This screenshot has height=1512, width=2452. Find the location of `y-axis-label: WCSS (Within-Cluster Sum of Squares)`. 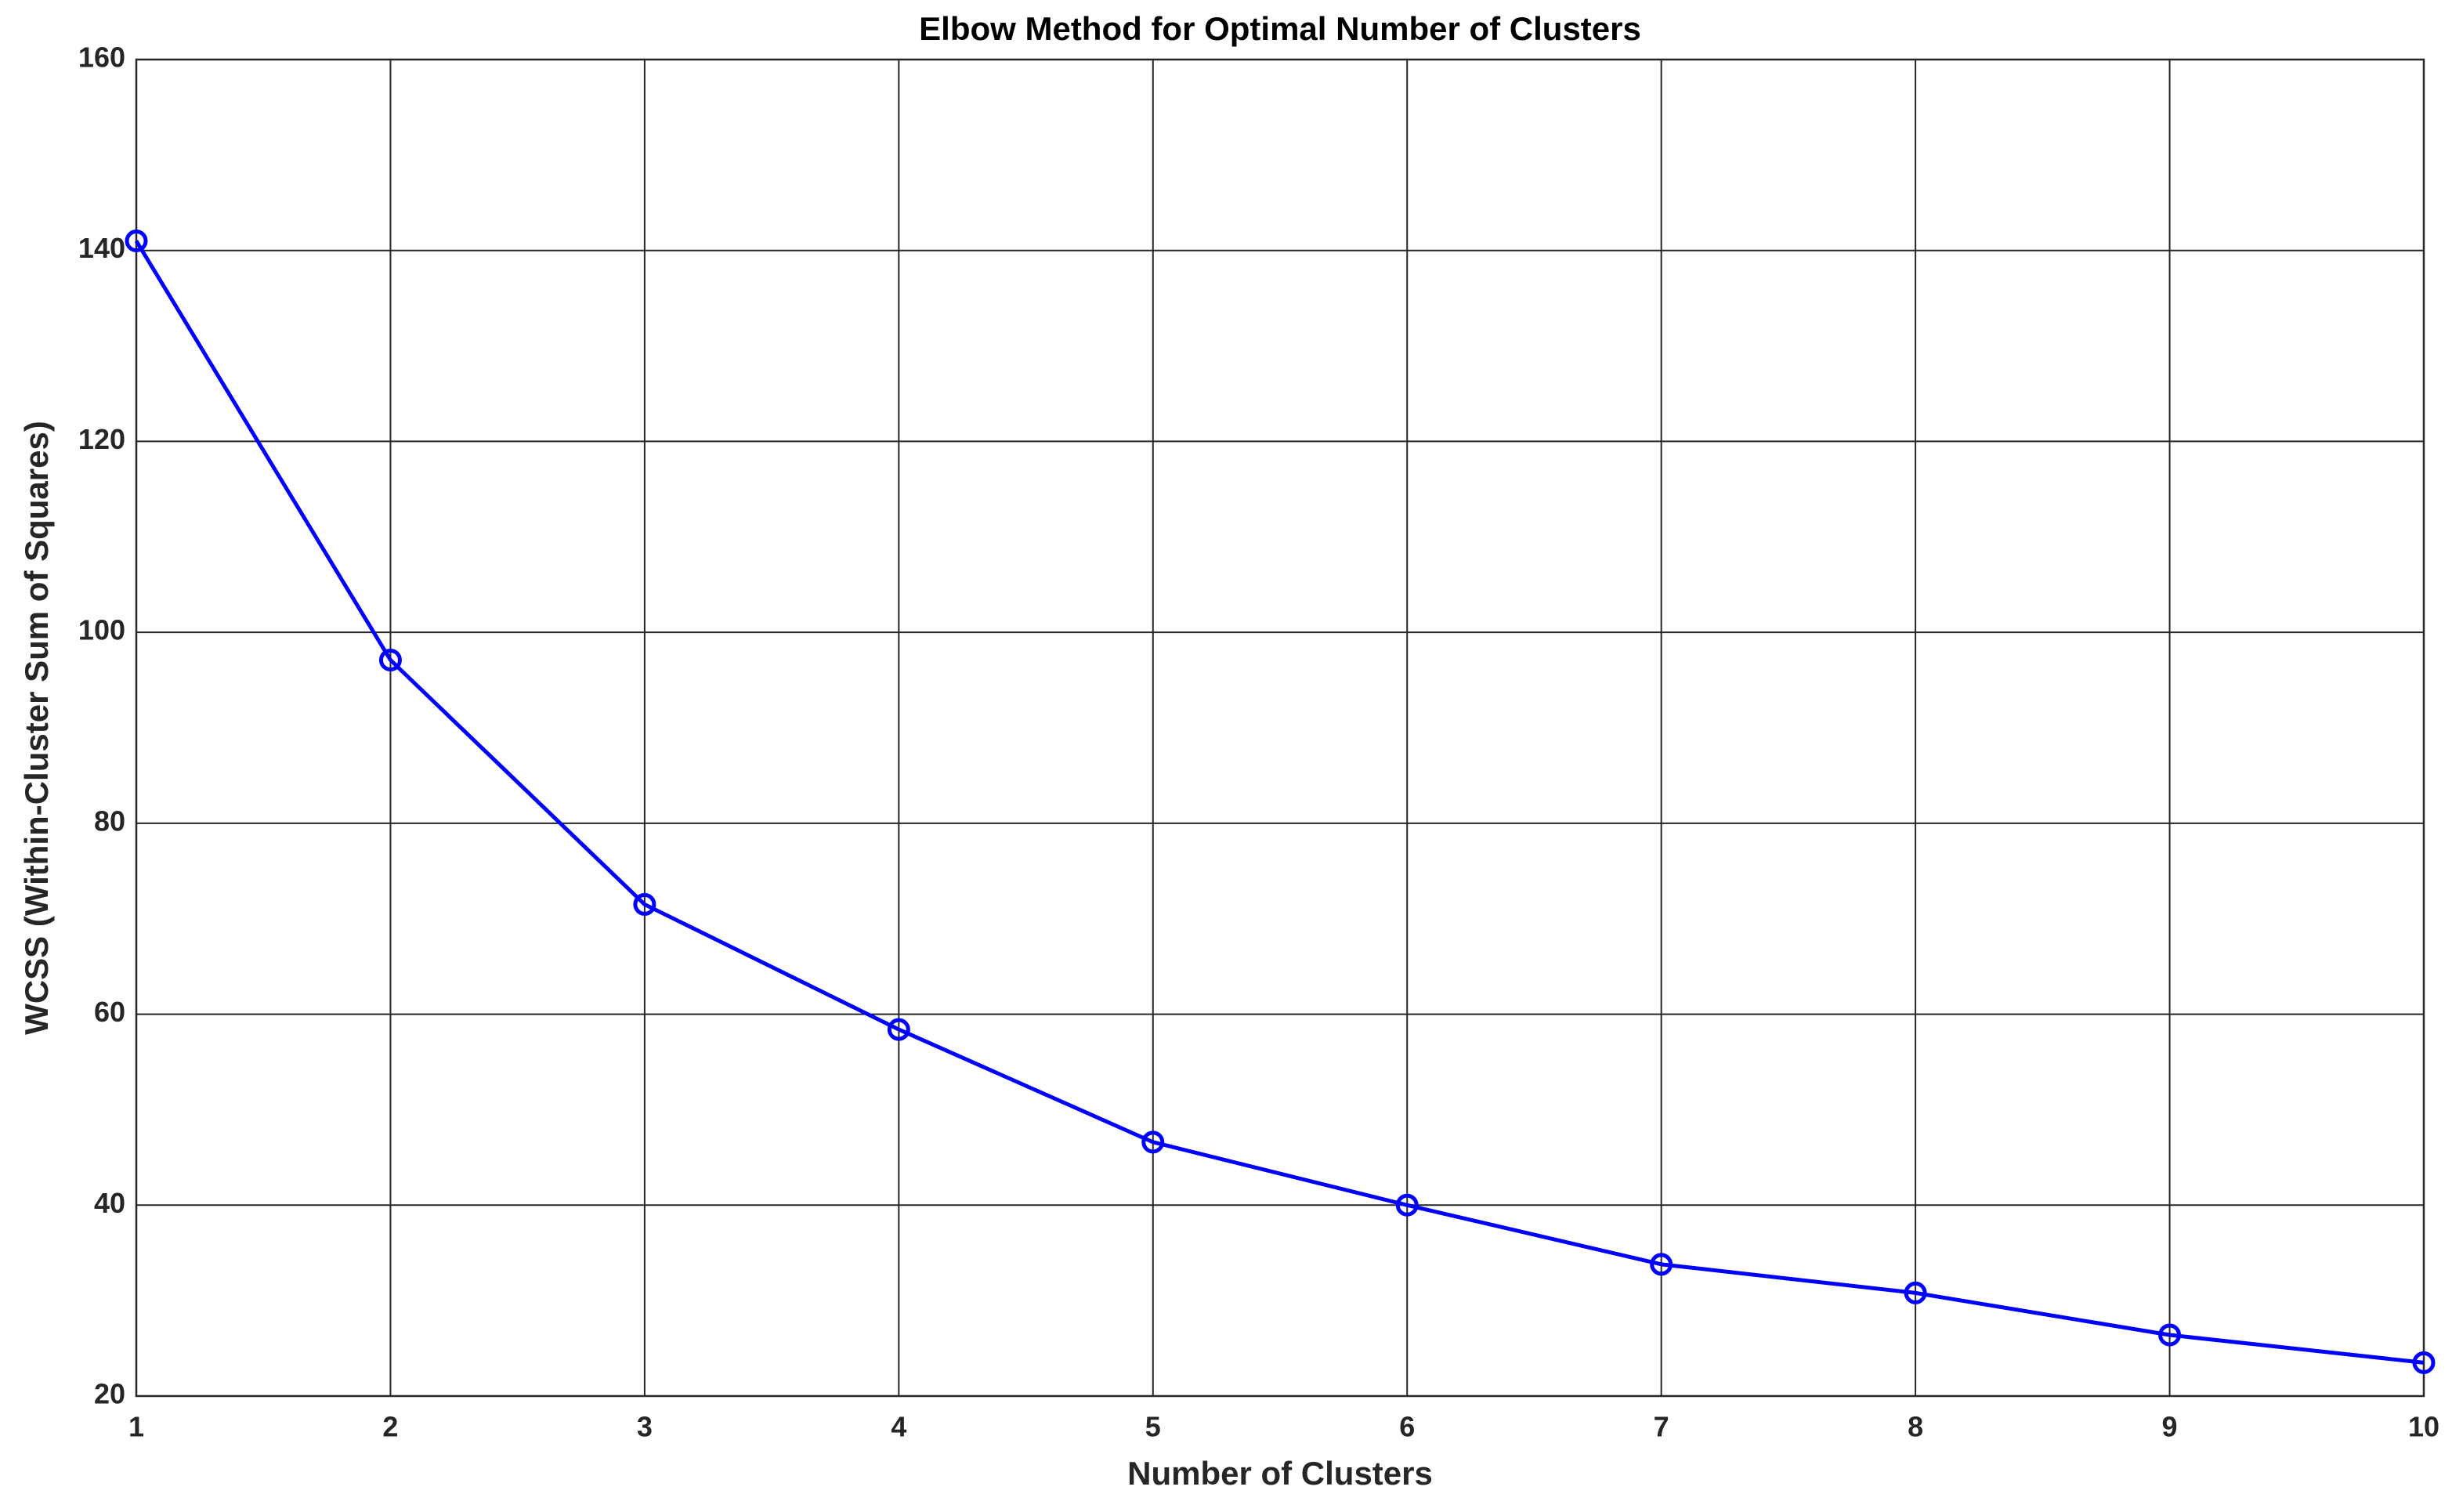

y-axis-label: WCSS (Within-Cluster Sum of Squares) is located at coordinates (36, 728).